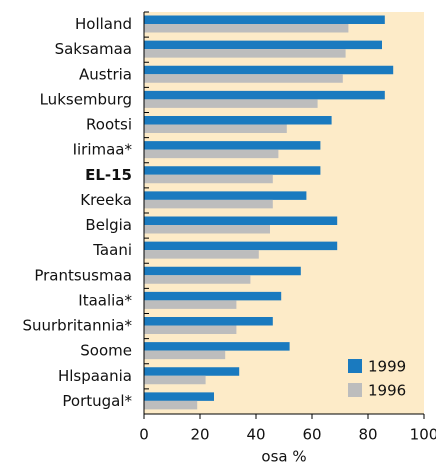  What do you see at coordinates (144, 435) in the screenshot?
I see `x-tick-label: 0` at bounding box center [144, 435].